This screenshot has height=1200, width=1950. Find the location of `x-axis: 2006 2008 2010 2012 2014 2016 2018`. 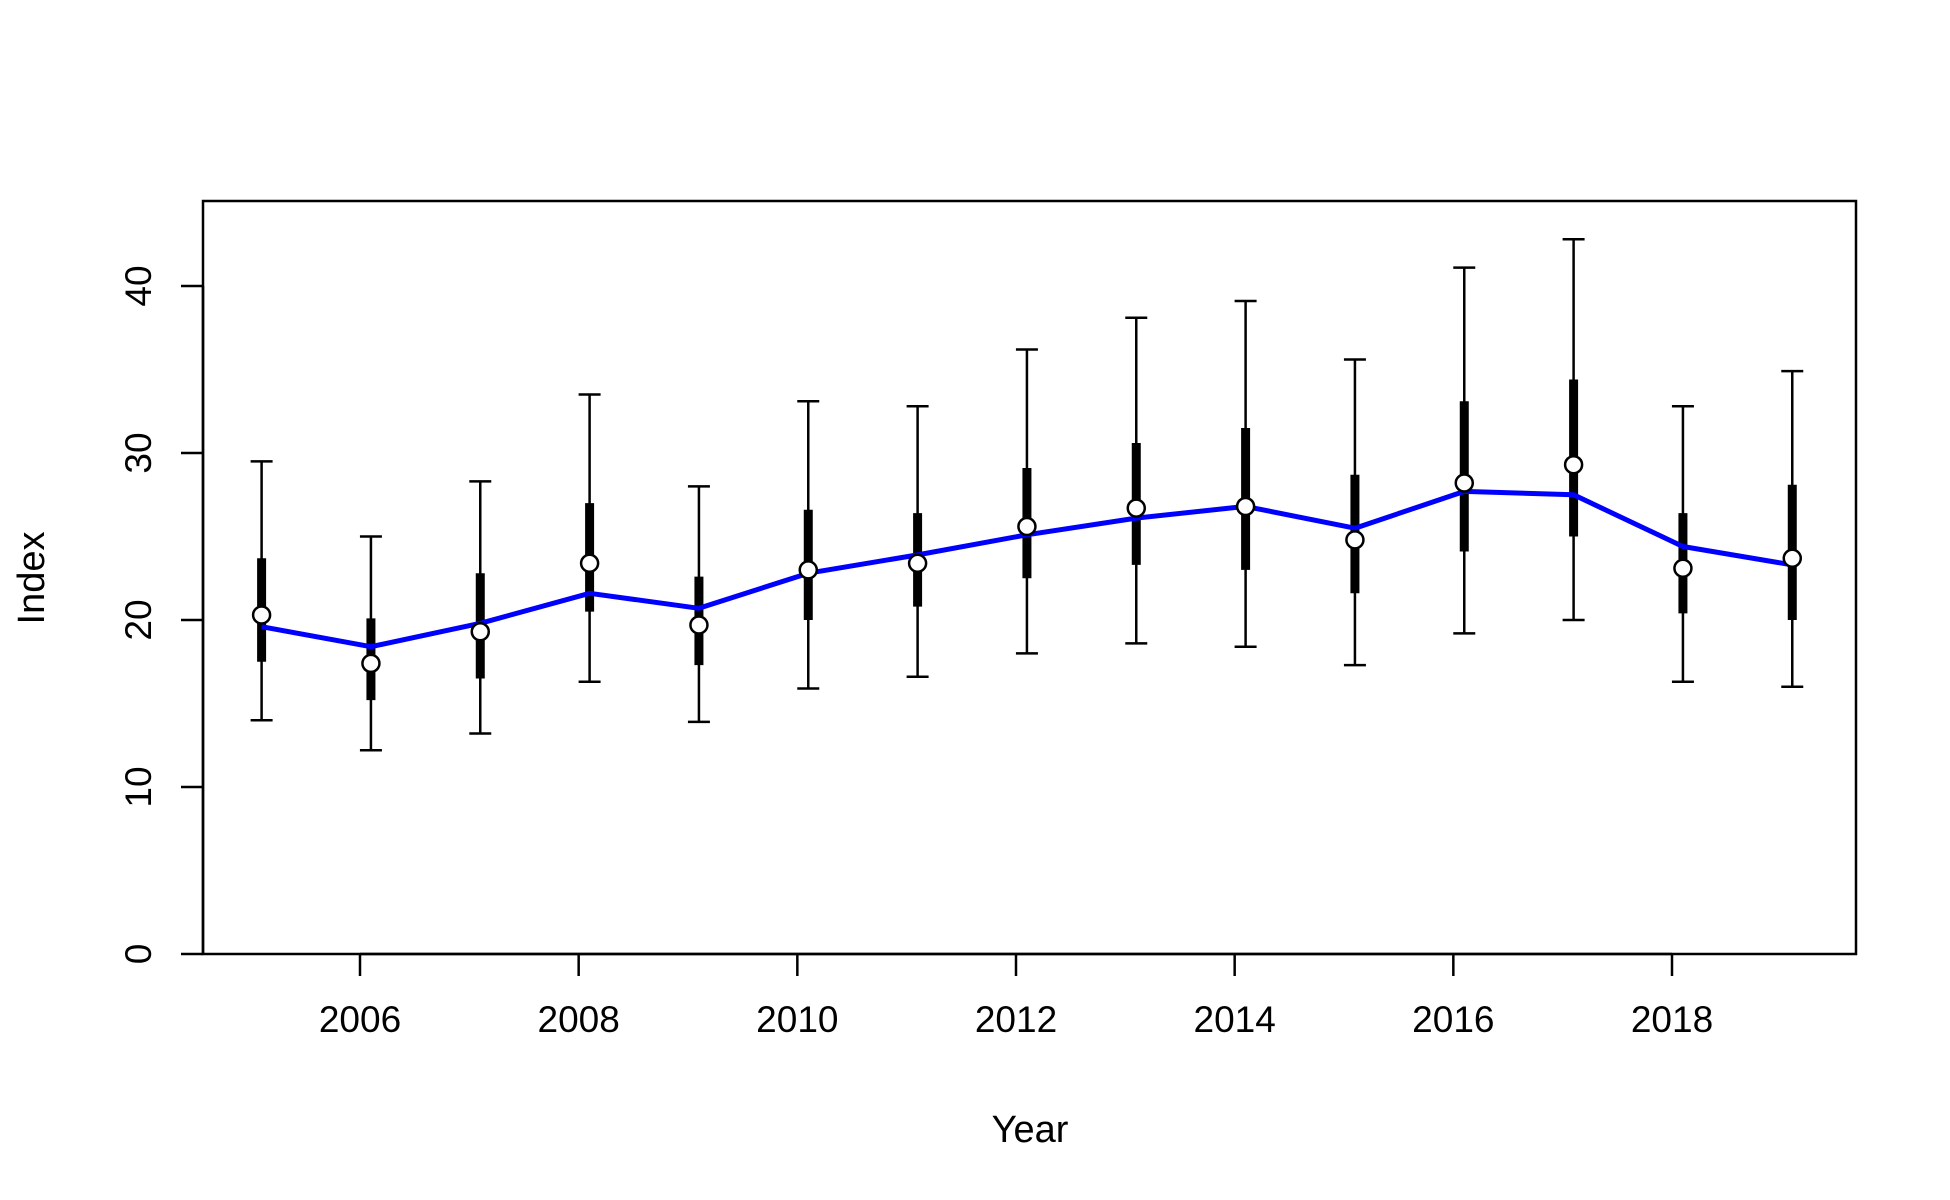

x-axis: 2006 2008 2010 2012 2014 2016 2018 is located at coordinates (1016, 996).